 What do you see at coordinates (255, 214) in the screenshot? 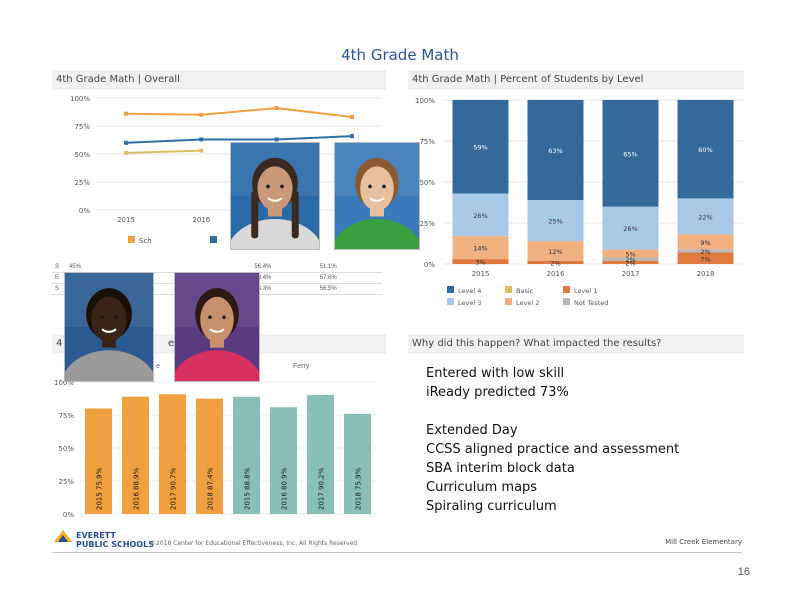
I see `portrait-braid` at bounding box center [255, 214].